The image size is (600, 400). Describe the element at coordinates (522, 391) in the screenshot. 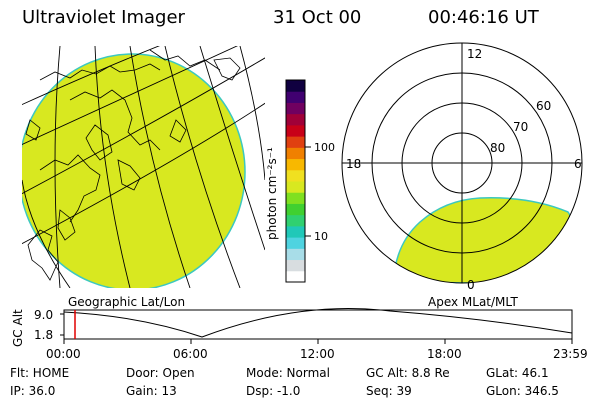

I see `info-glon: GLon: 346.5` at that location.